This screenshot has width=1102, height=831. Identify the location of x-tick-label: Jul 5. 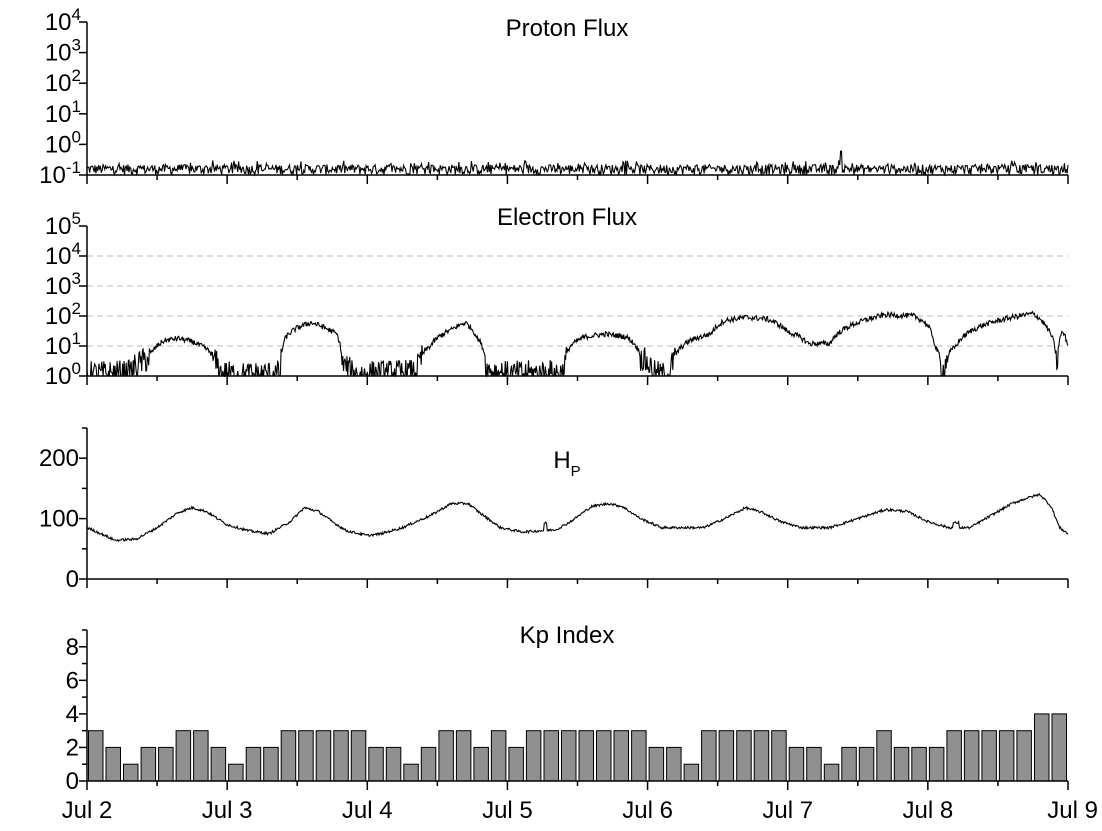
(507, 810).